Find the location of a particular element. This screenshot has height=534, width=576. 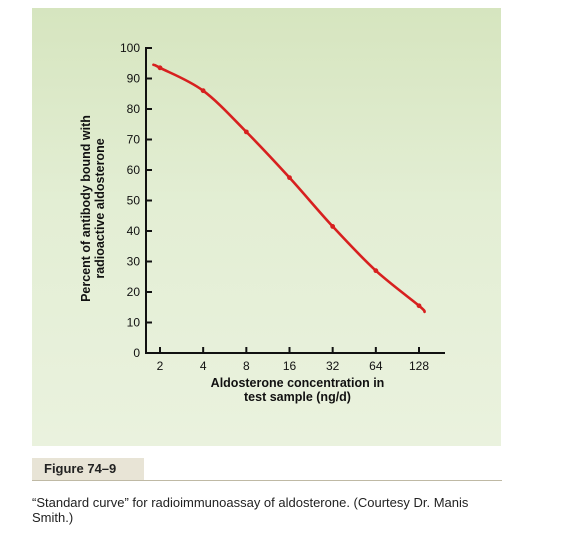

y-tick-label: 40 is located at coordinates (134, 231).